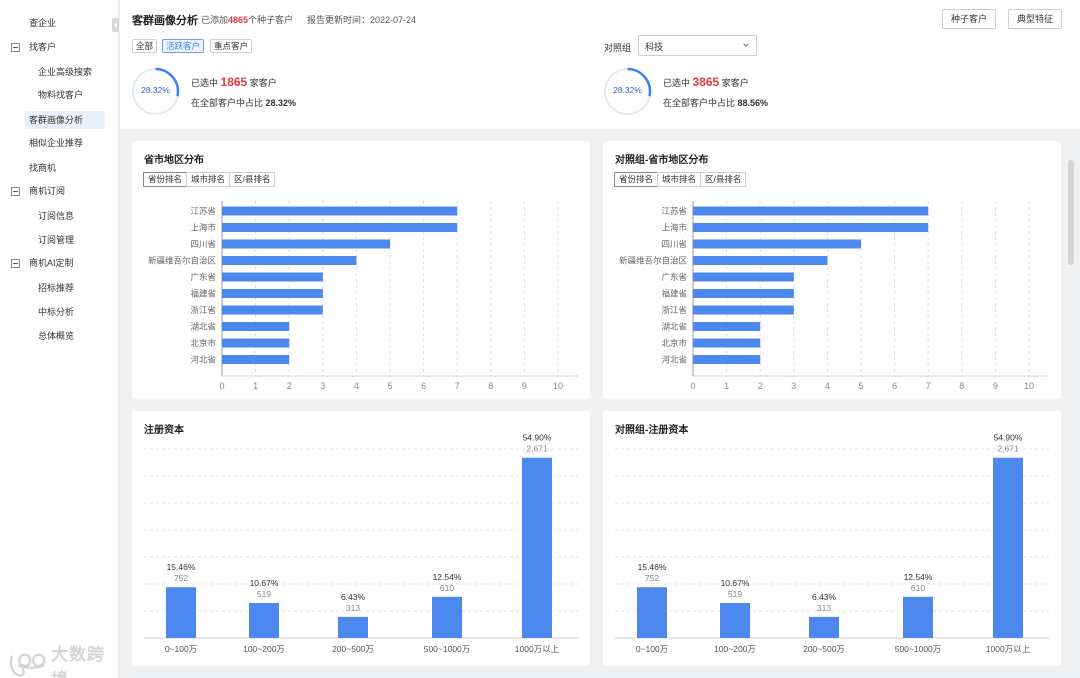 Image resolution: width=1080 pixels, height=678 pixels. What do you see at coordinates (760, 386) in the screenshot?
I see `x-tick-label: 2` at bounding box center [760, 386].